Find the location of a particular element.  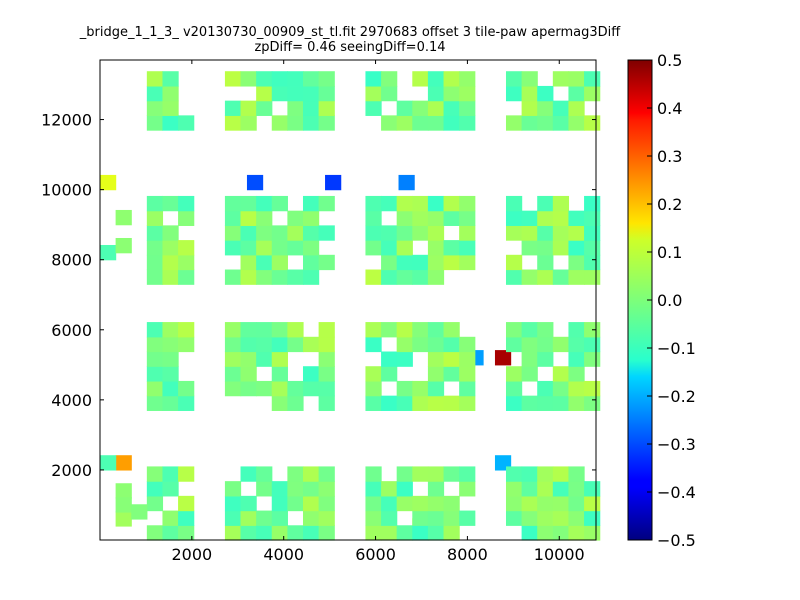

y-tick-label: 2000 is located at coordinates (71, 470).